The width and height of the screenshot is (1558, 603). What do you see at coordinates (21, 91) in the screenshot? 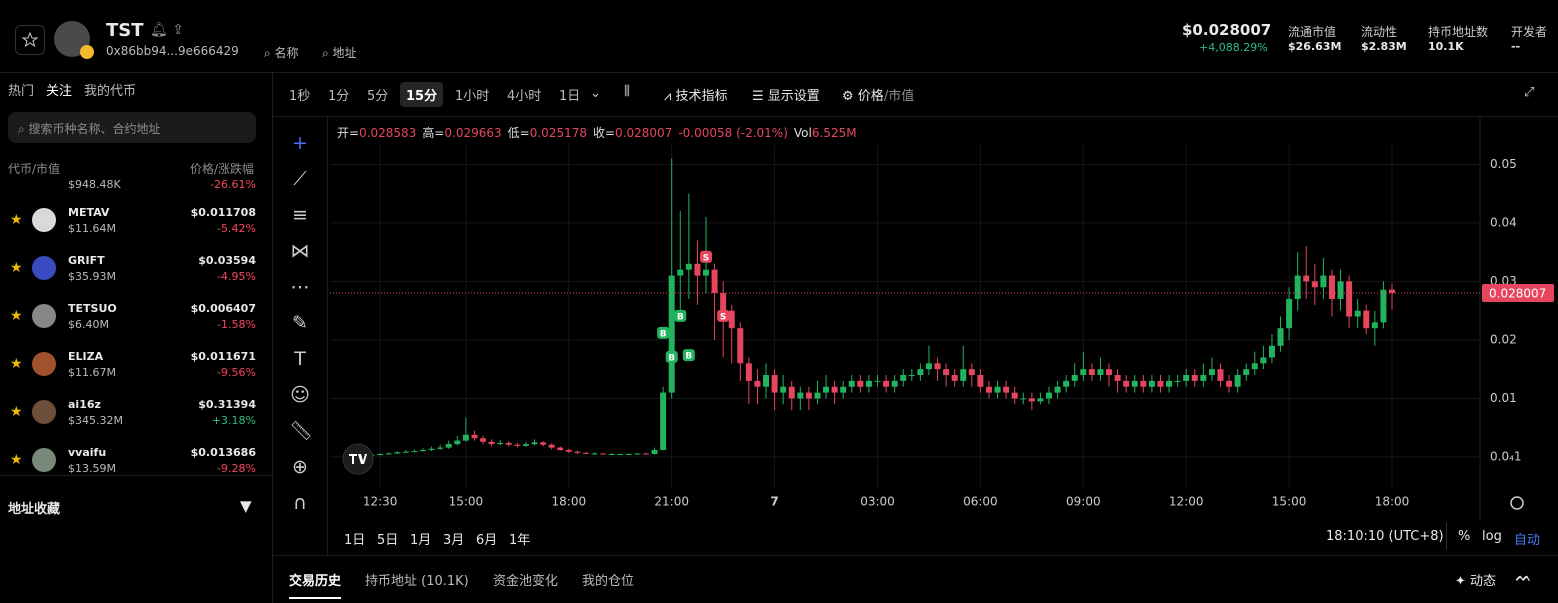
I see `sidebar-tab: 热门` at bounding box center [21, 91].